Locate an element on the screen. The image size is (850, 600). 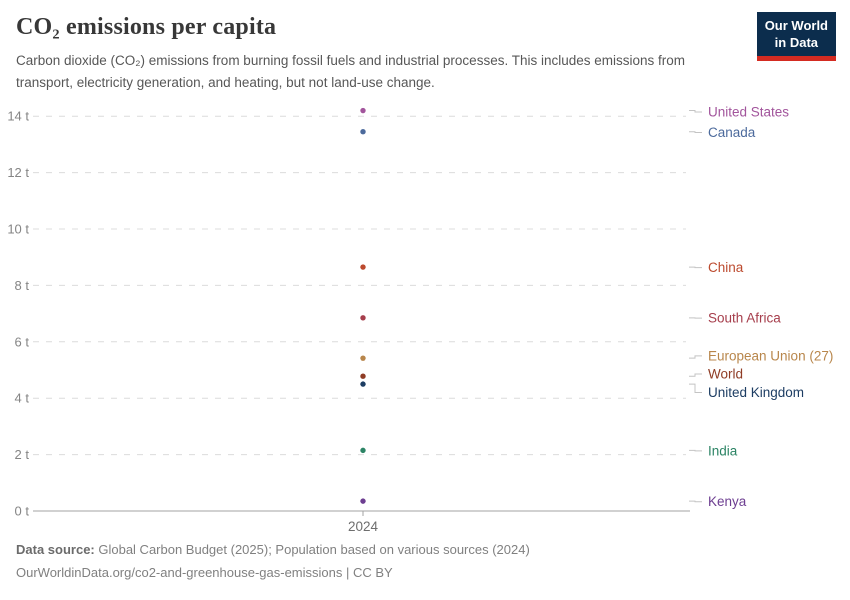
owid-logo-line1: Our World is located at coordinates (796, 25).